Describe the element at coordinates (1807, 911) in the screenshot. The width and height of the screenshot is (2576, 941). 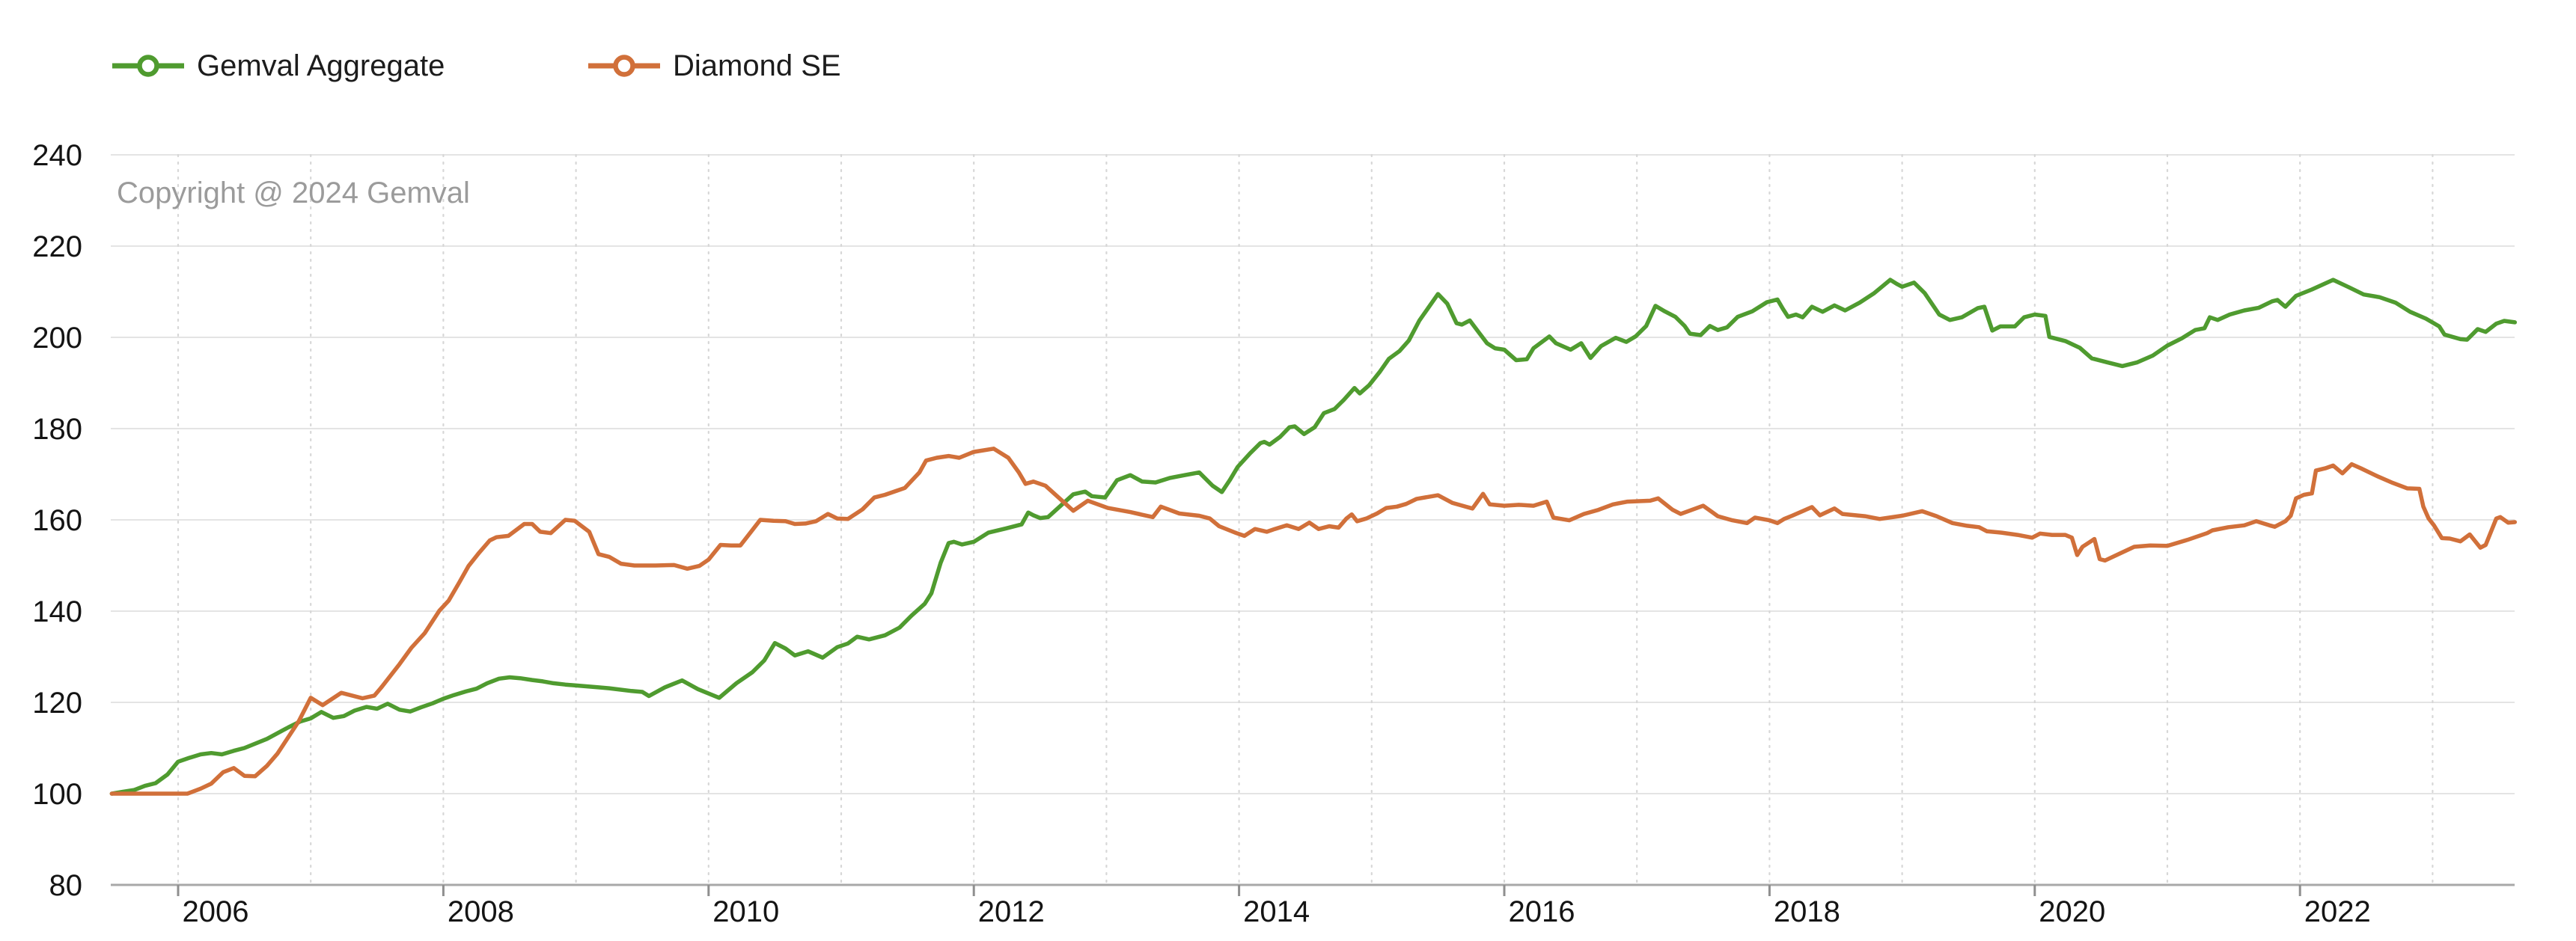
I see `x-tick-label: 2018` at that location.